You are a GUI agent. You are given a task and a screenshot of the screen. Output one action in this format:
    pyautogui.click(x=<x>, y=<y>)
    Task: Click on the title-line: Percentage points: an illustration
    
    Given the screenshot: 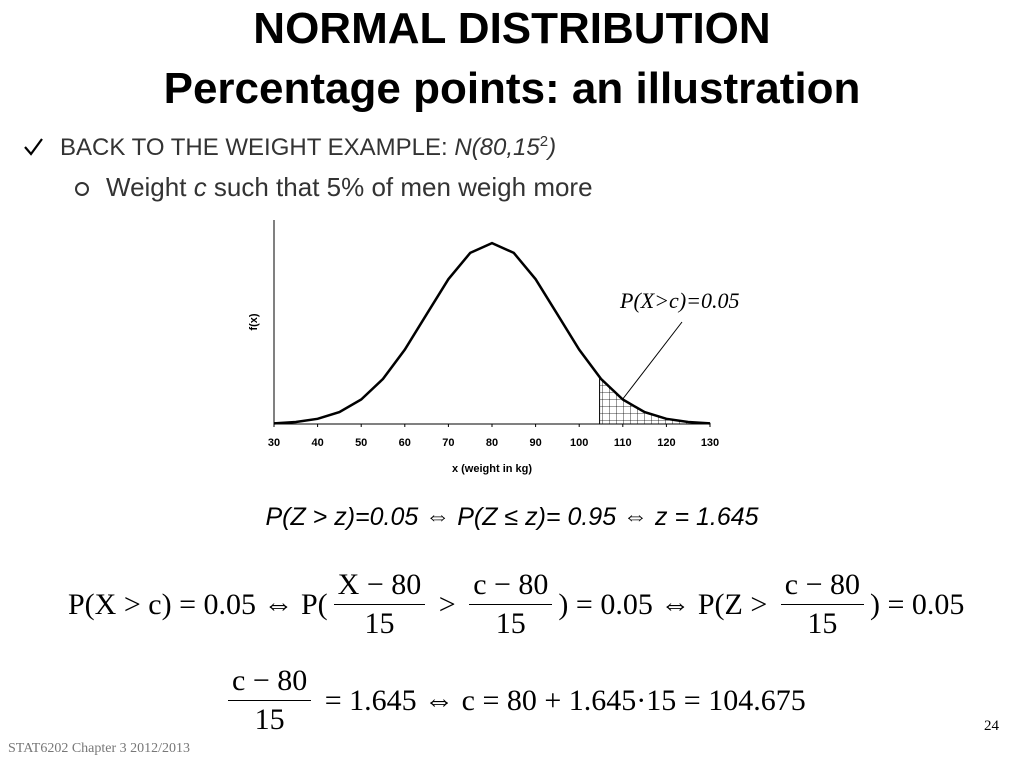 What is the action you would take?
    pyautogui.click(x=512, y=88)
    